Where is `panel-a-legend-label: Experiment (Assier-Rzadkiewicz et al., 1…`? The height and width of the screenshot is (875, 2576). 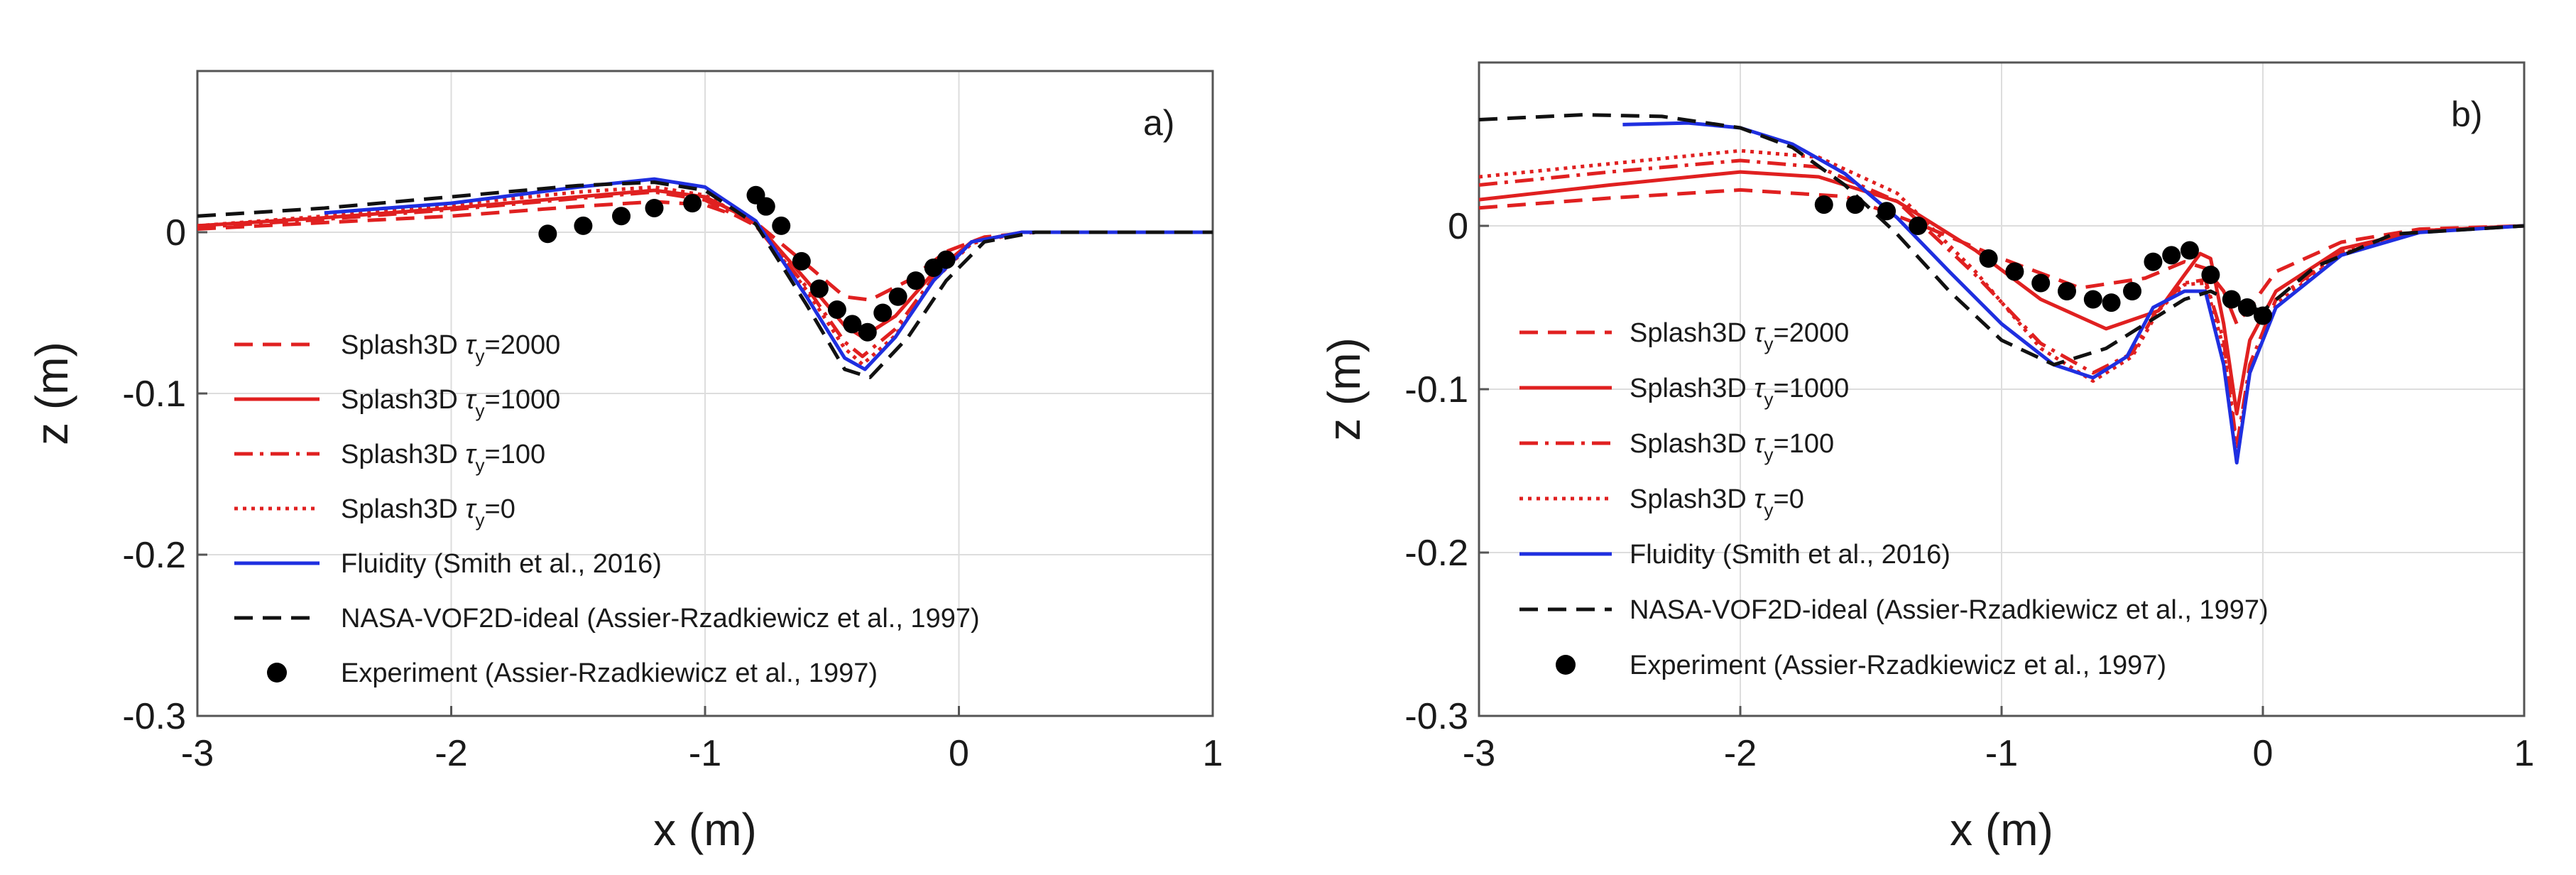 panel-a-legend-label: Experiment (Assier-Rzadkiewicz et al., 1… is located at coordinates (609, 673).